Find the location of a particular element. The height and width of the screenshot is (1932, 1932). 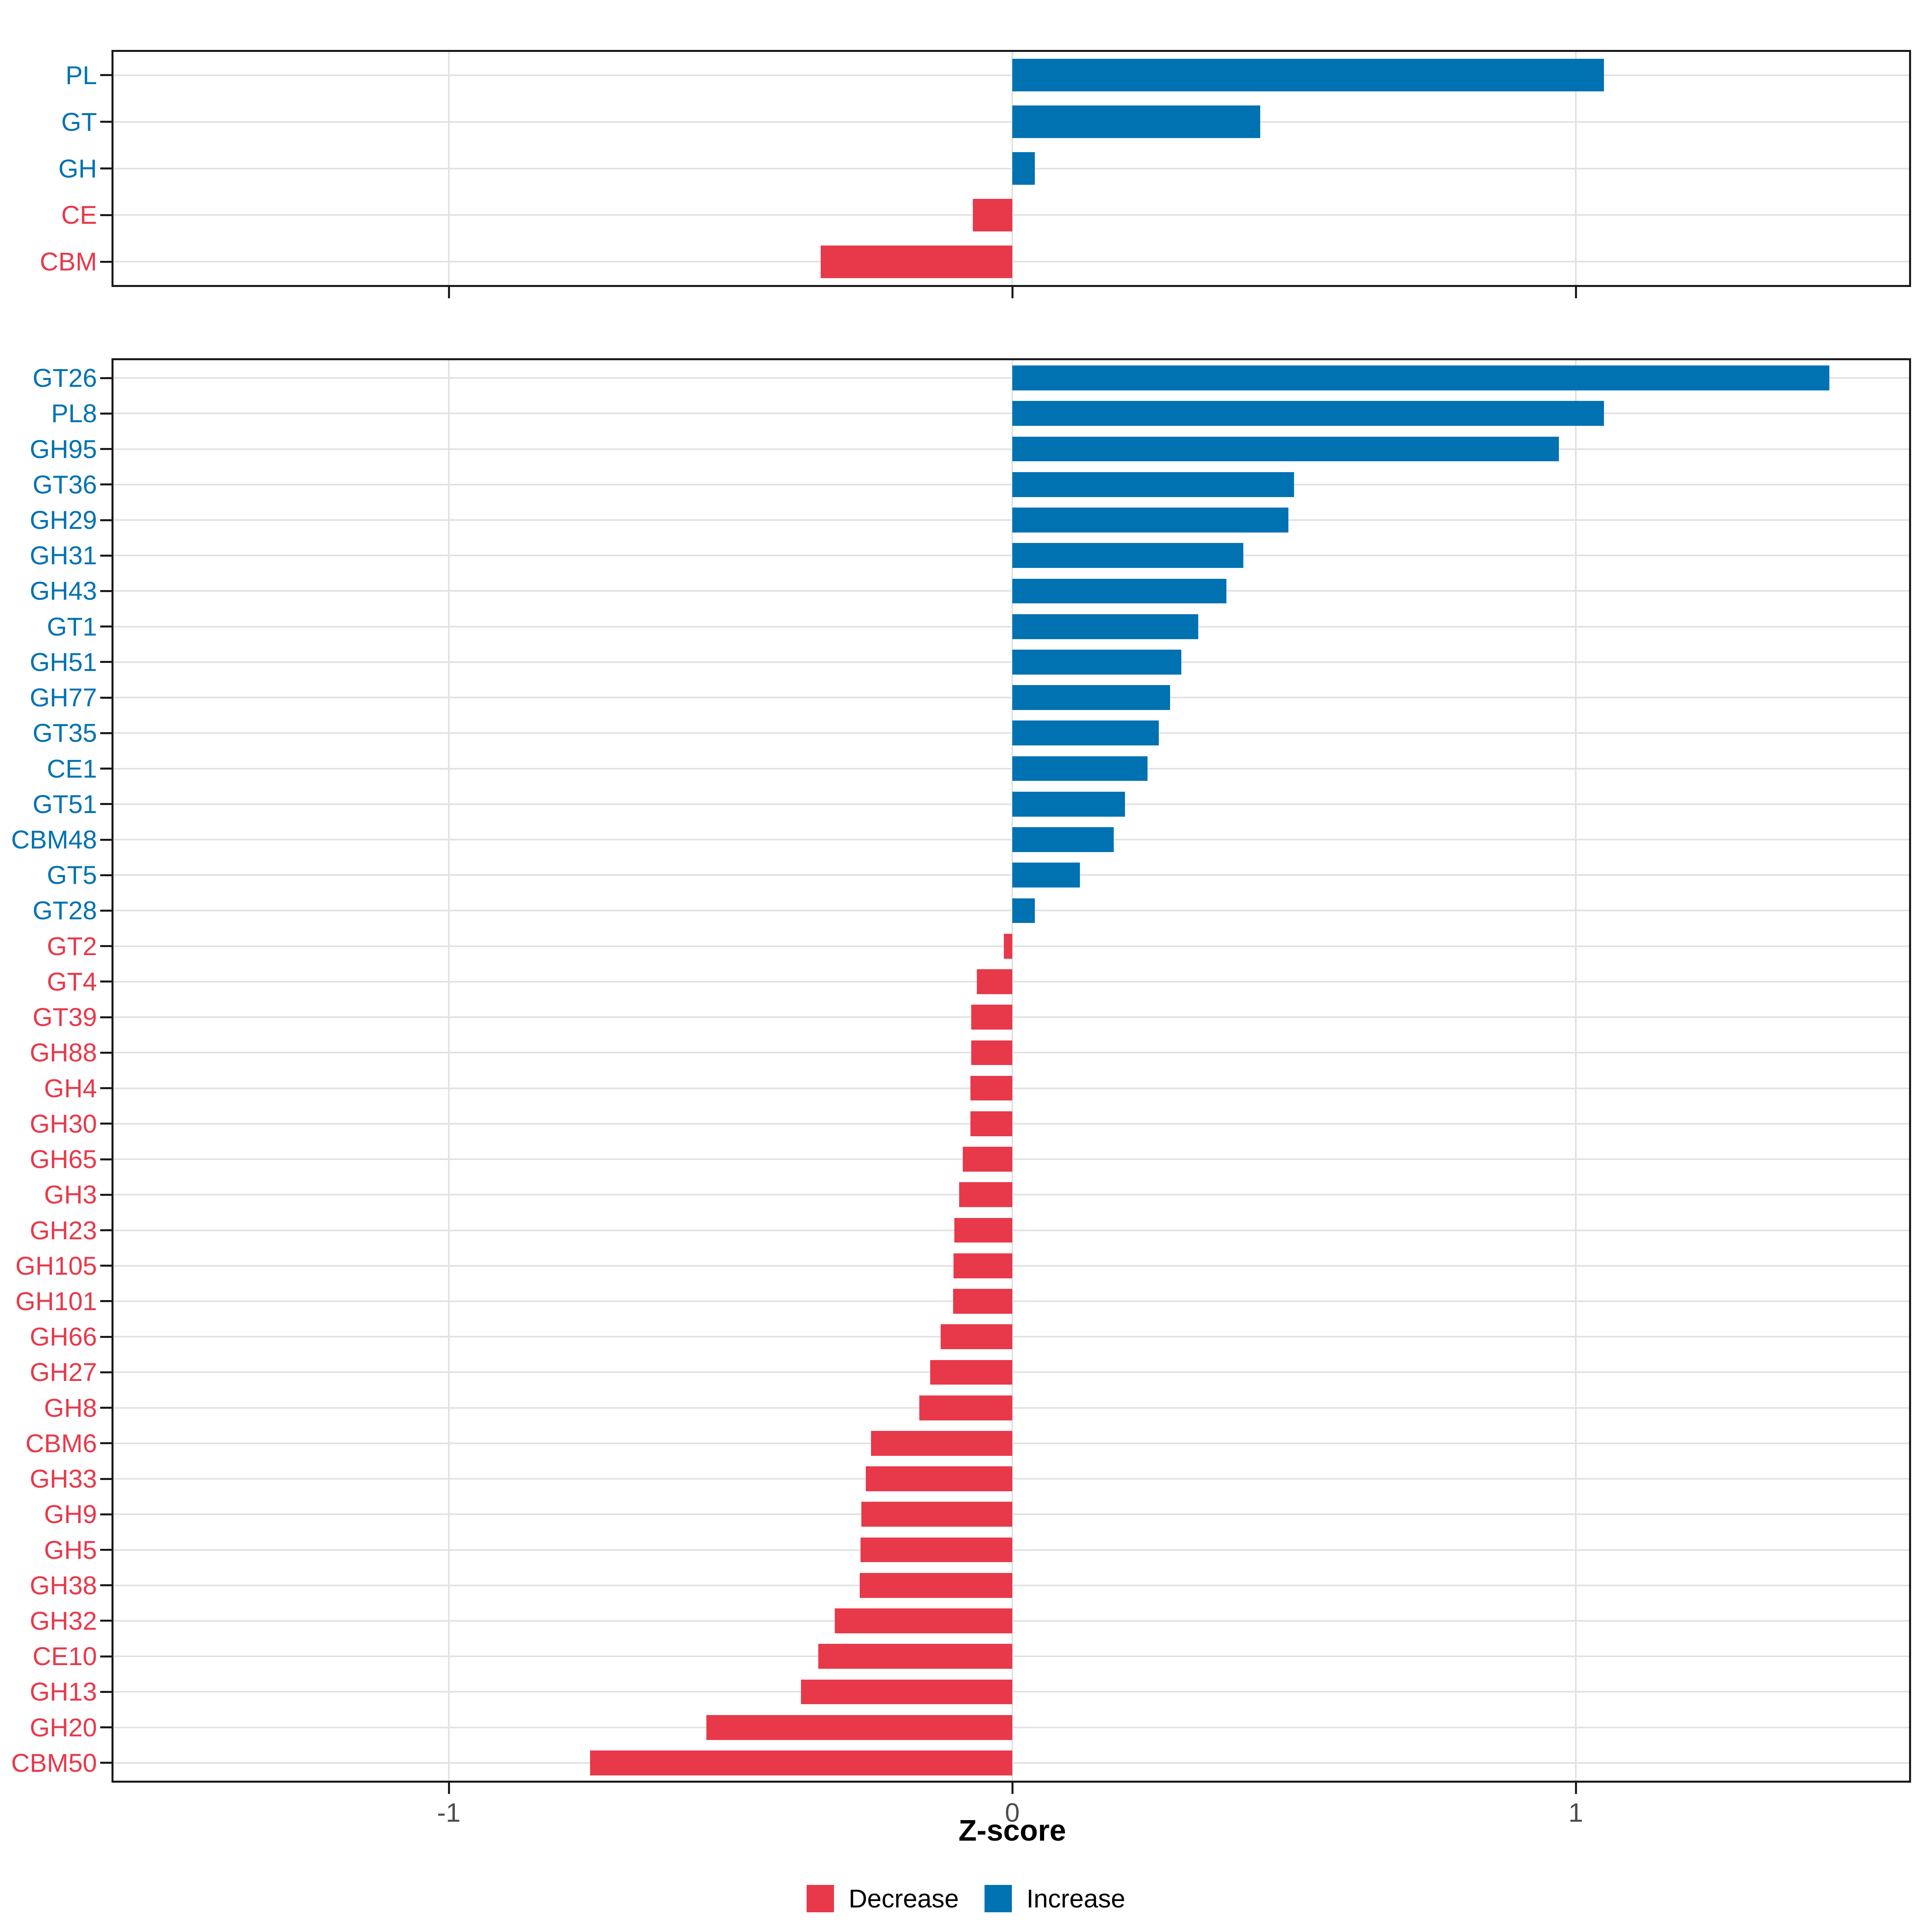

category-label-PL8: PL8 is located at coordinates (74, 413).